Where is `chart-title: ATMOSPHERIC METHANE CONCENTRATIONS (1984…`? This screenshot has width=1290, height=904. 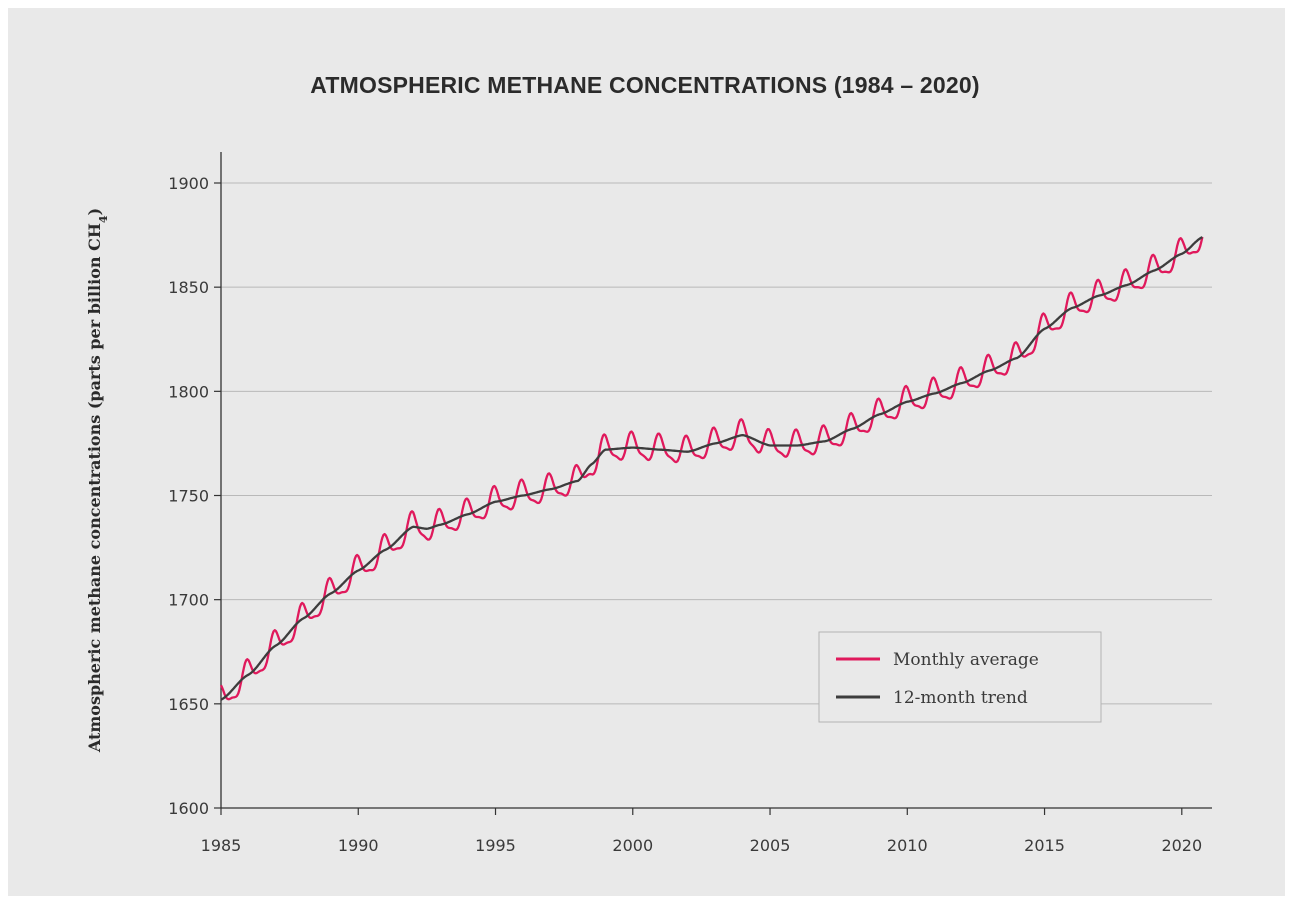
chart-title: ATMOSPHERIC METHANE CONCENTRATIONS (1984… is located at coordinates (645, 85).